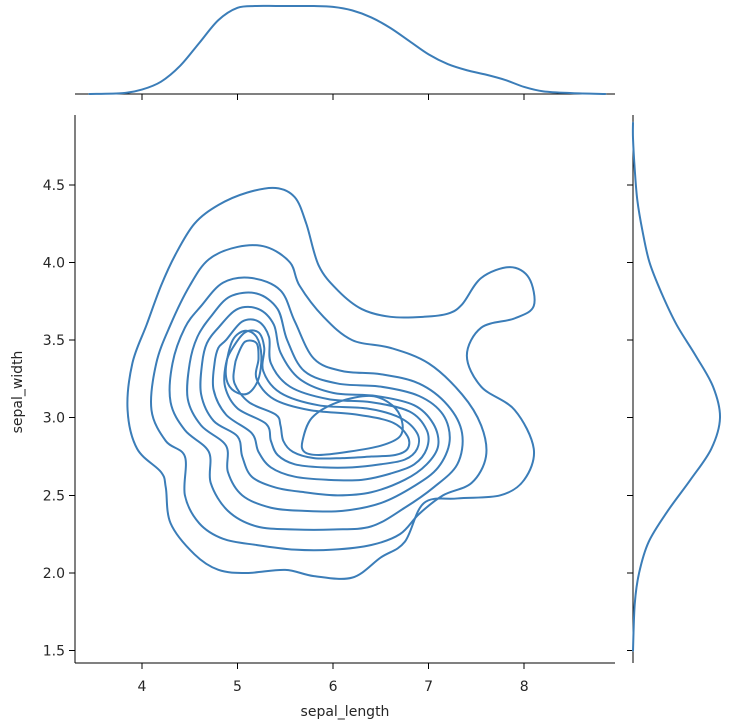 This screenshot has height=726, width=734. I want to click on x-tick-label: 4, so click(141, 687).